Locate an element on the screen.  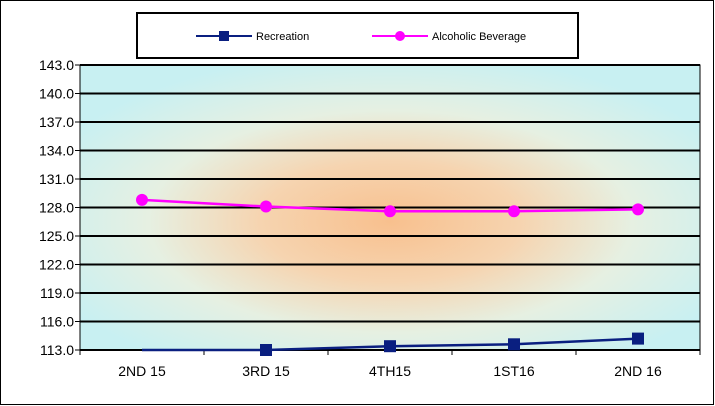
y-tick-label: 137.0 is located at coordinates (56, 122).